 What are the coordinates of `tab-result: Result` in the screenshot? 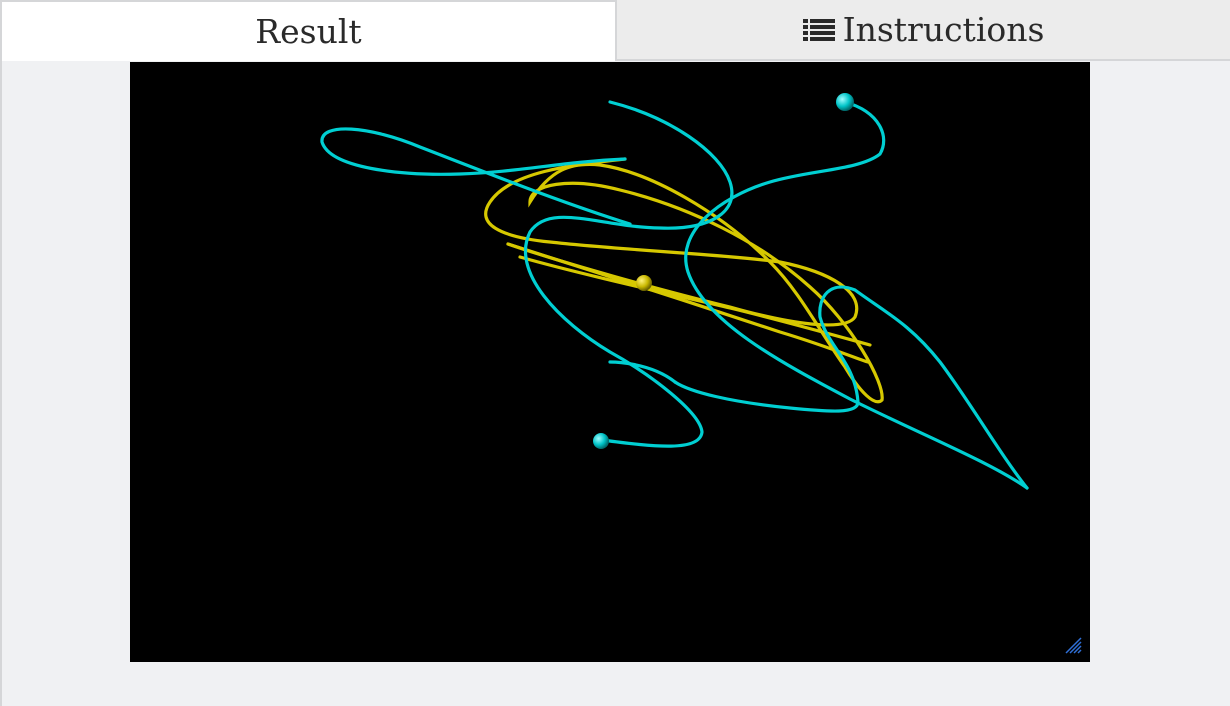 It's located at (308, 30).